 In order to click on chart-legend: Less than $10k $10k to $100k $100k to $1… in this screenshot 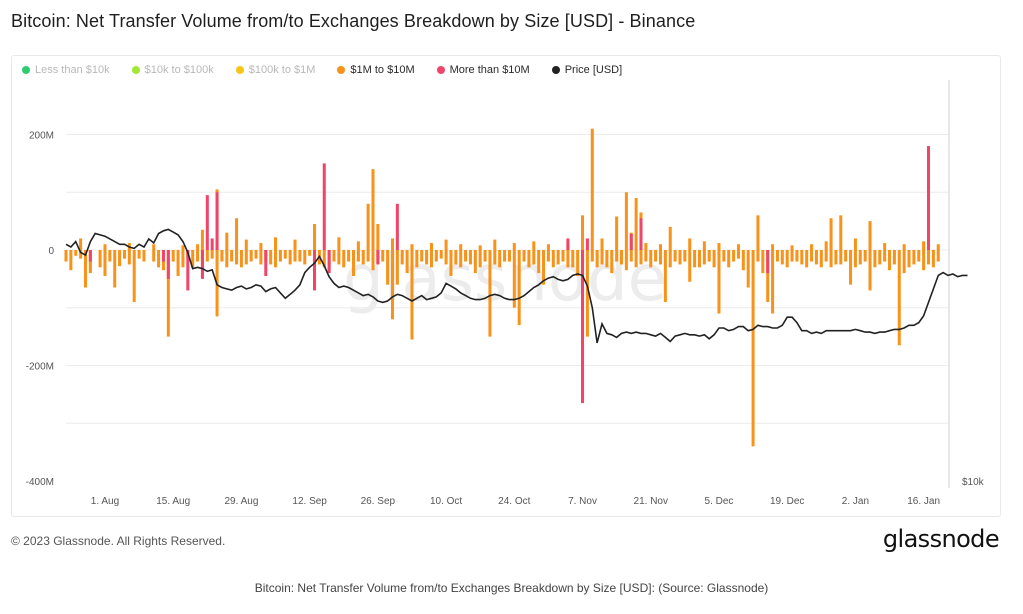, I will do `click(333, 70)`.